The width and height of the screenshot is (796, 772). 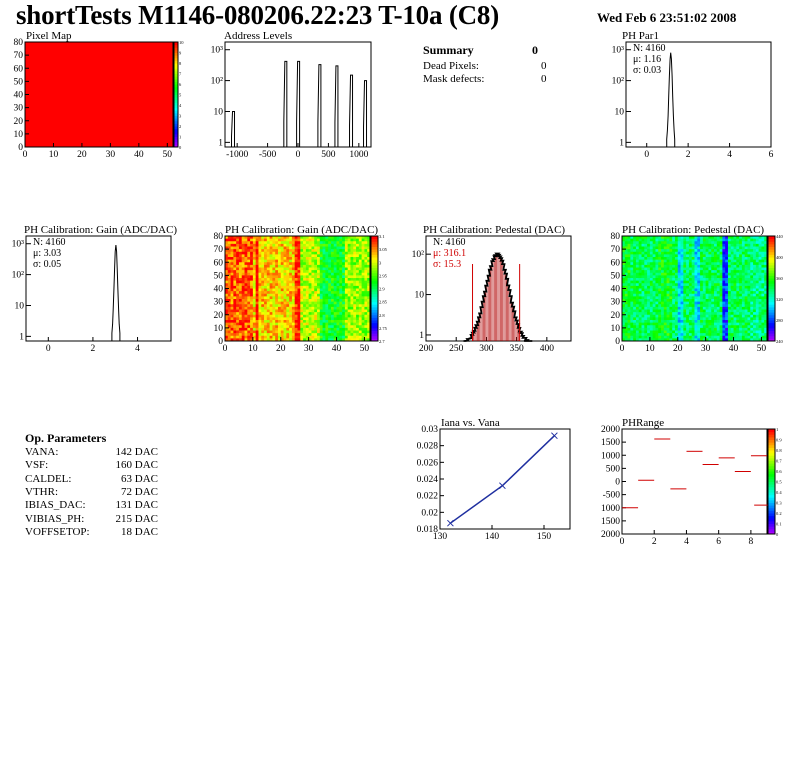 What do you see at coordinates (418, 255) in the screenshot?
I see `y-tick-label: 10²` at bounding box center [418, 255].